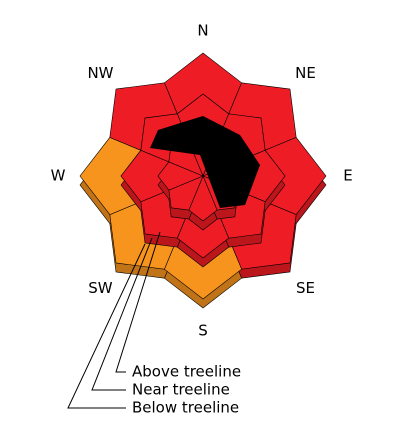 Image resolution: width=400 pixels, height=440 pixels. What do you see at coordinates (203, 331) in the screenshot?
I see `direction-label: S` at bounding box center [203, 331].